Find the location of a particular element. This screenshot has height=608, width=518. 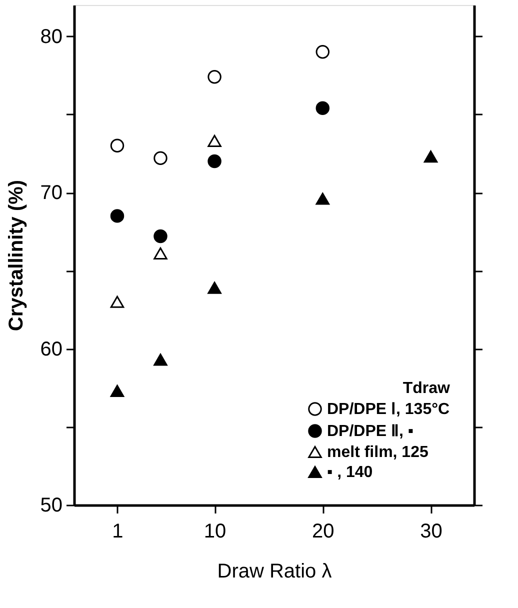

x-axis-title: Draw Ratio λ is located at coordinates (274, 571).